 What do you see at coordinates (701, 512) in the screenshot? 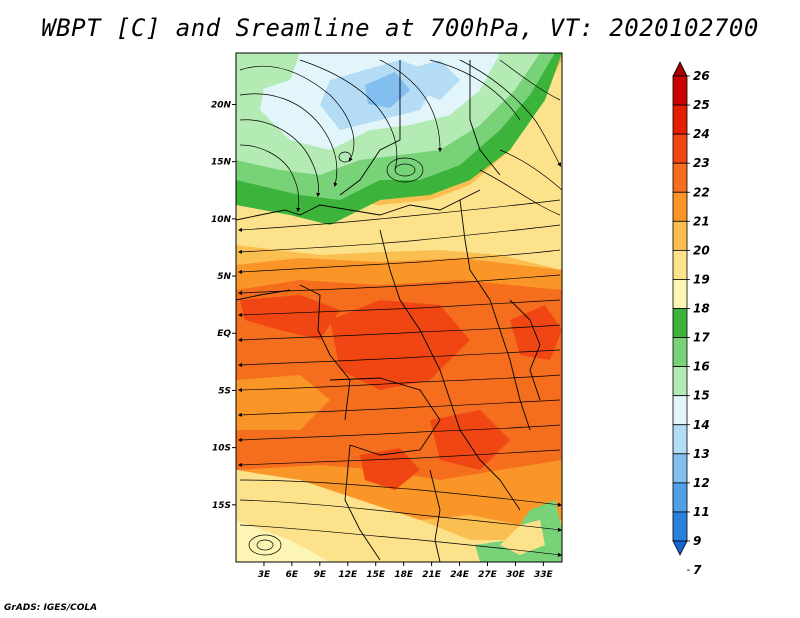
I see `colorbar-label: 11` at bounding box center [701, 512].